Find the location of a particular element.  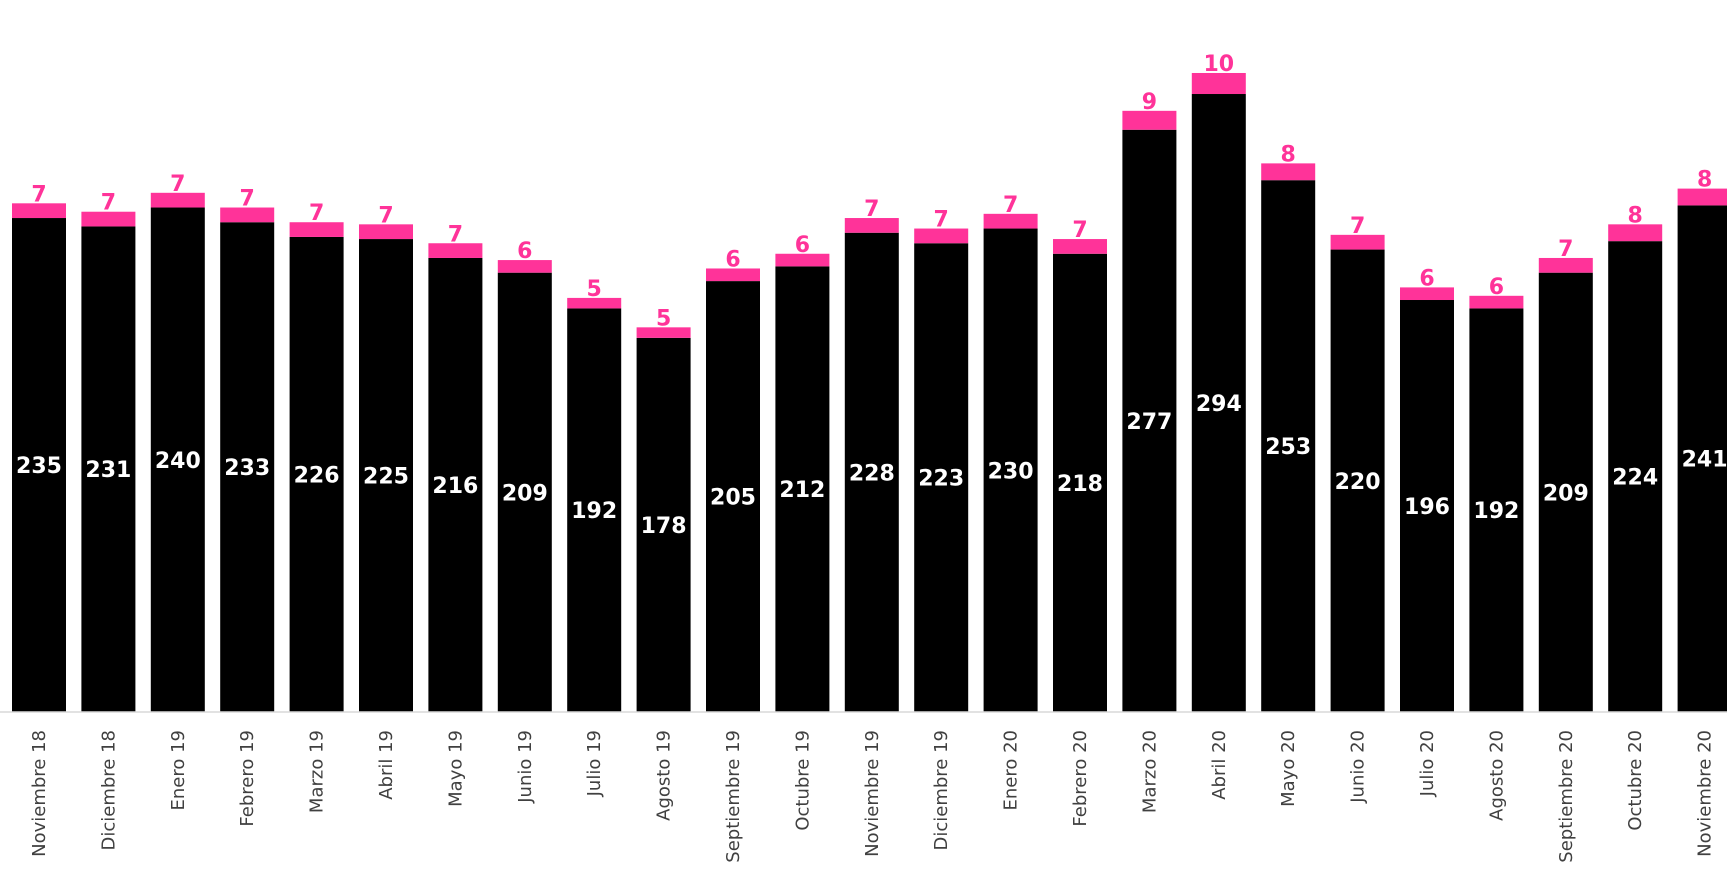

data-label-main: 235 is located at coordinates (39, 466).